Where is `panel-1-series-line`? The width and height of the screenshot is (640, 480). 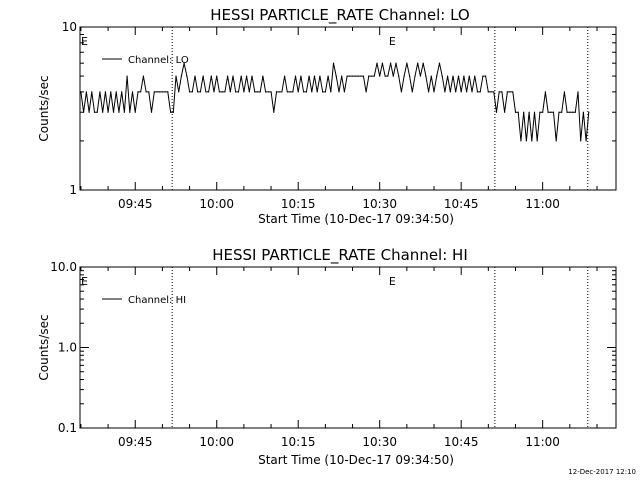 panel-1-series-line is located at coordinates (335, 102).